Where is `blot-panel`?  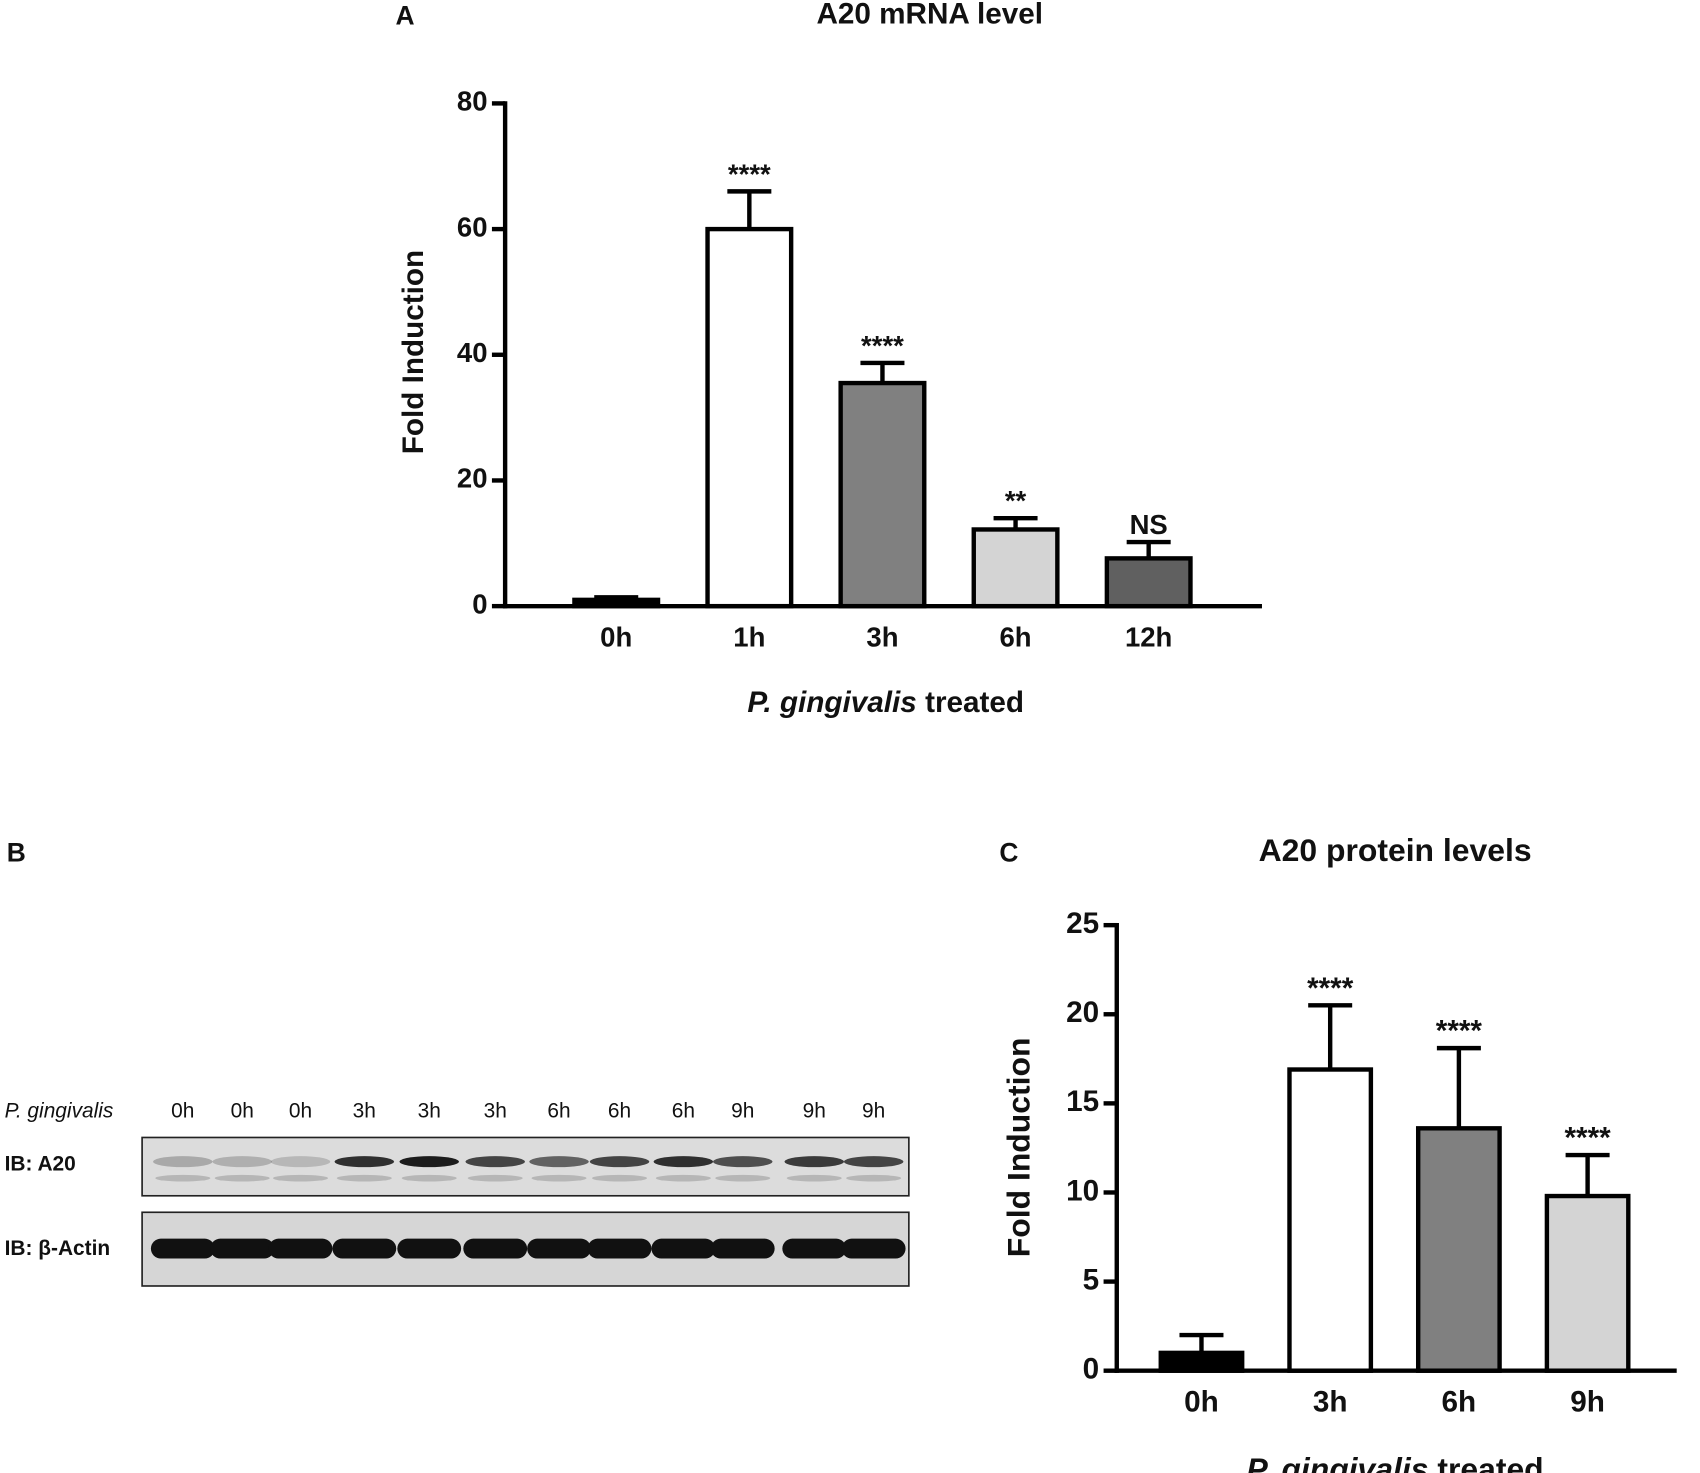
blot-panel is located at coordinates (525, 1166).